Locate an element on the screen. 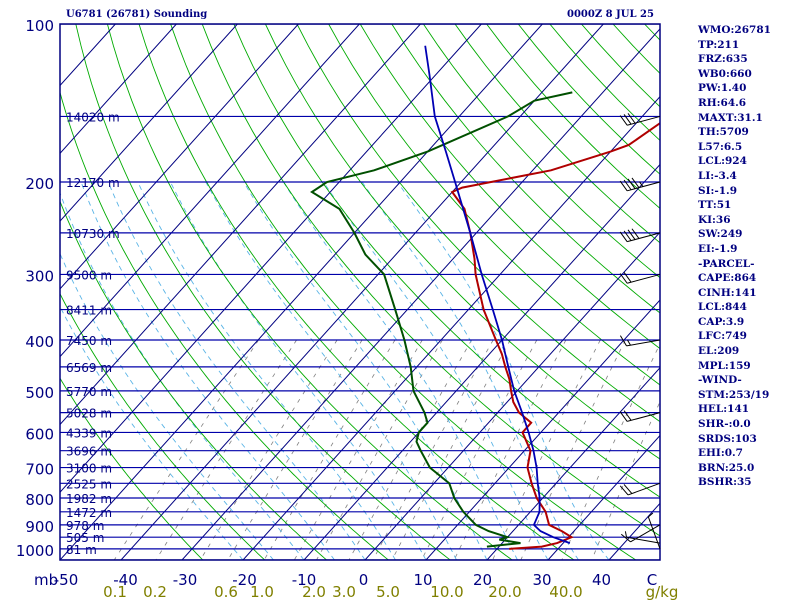 This screenshot has height=600, width=800. mixing-ratio-label: 5.0 is located at coordinates (388, 591).